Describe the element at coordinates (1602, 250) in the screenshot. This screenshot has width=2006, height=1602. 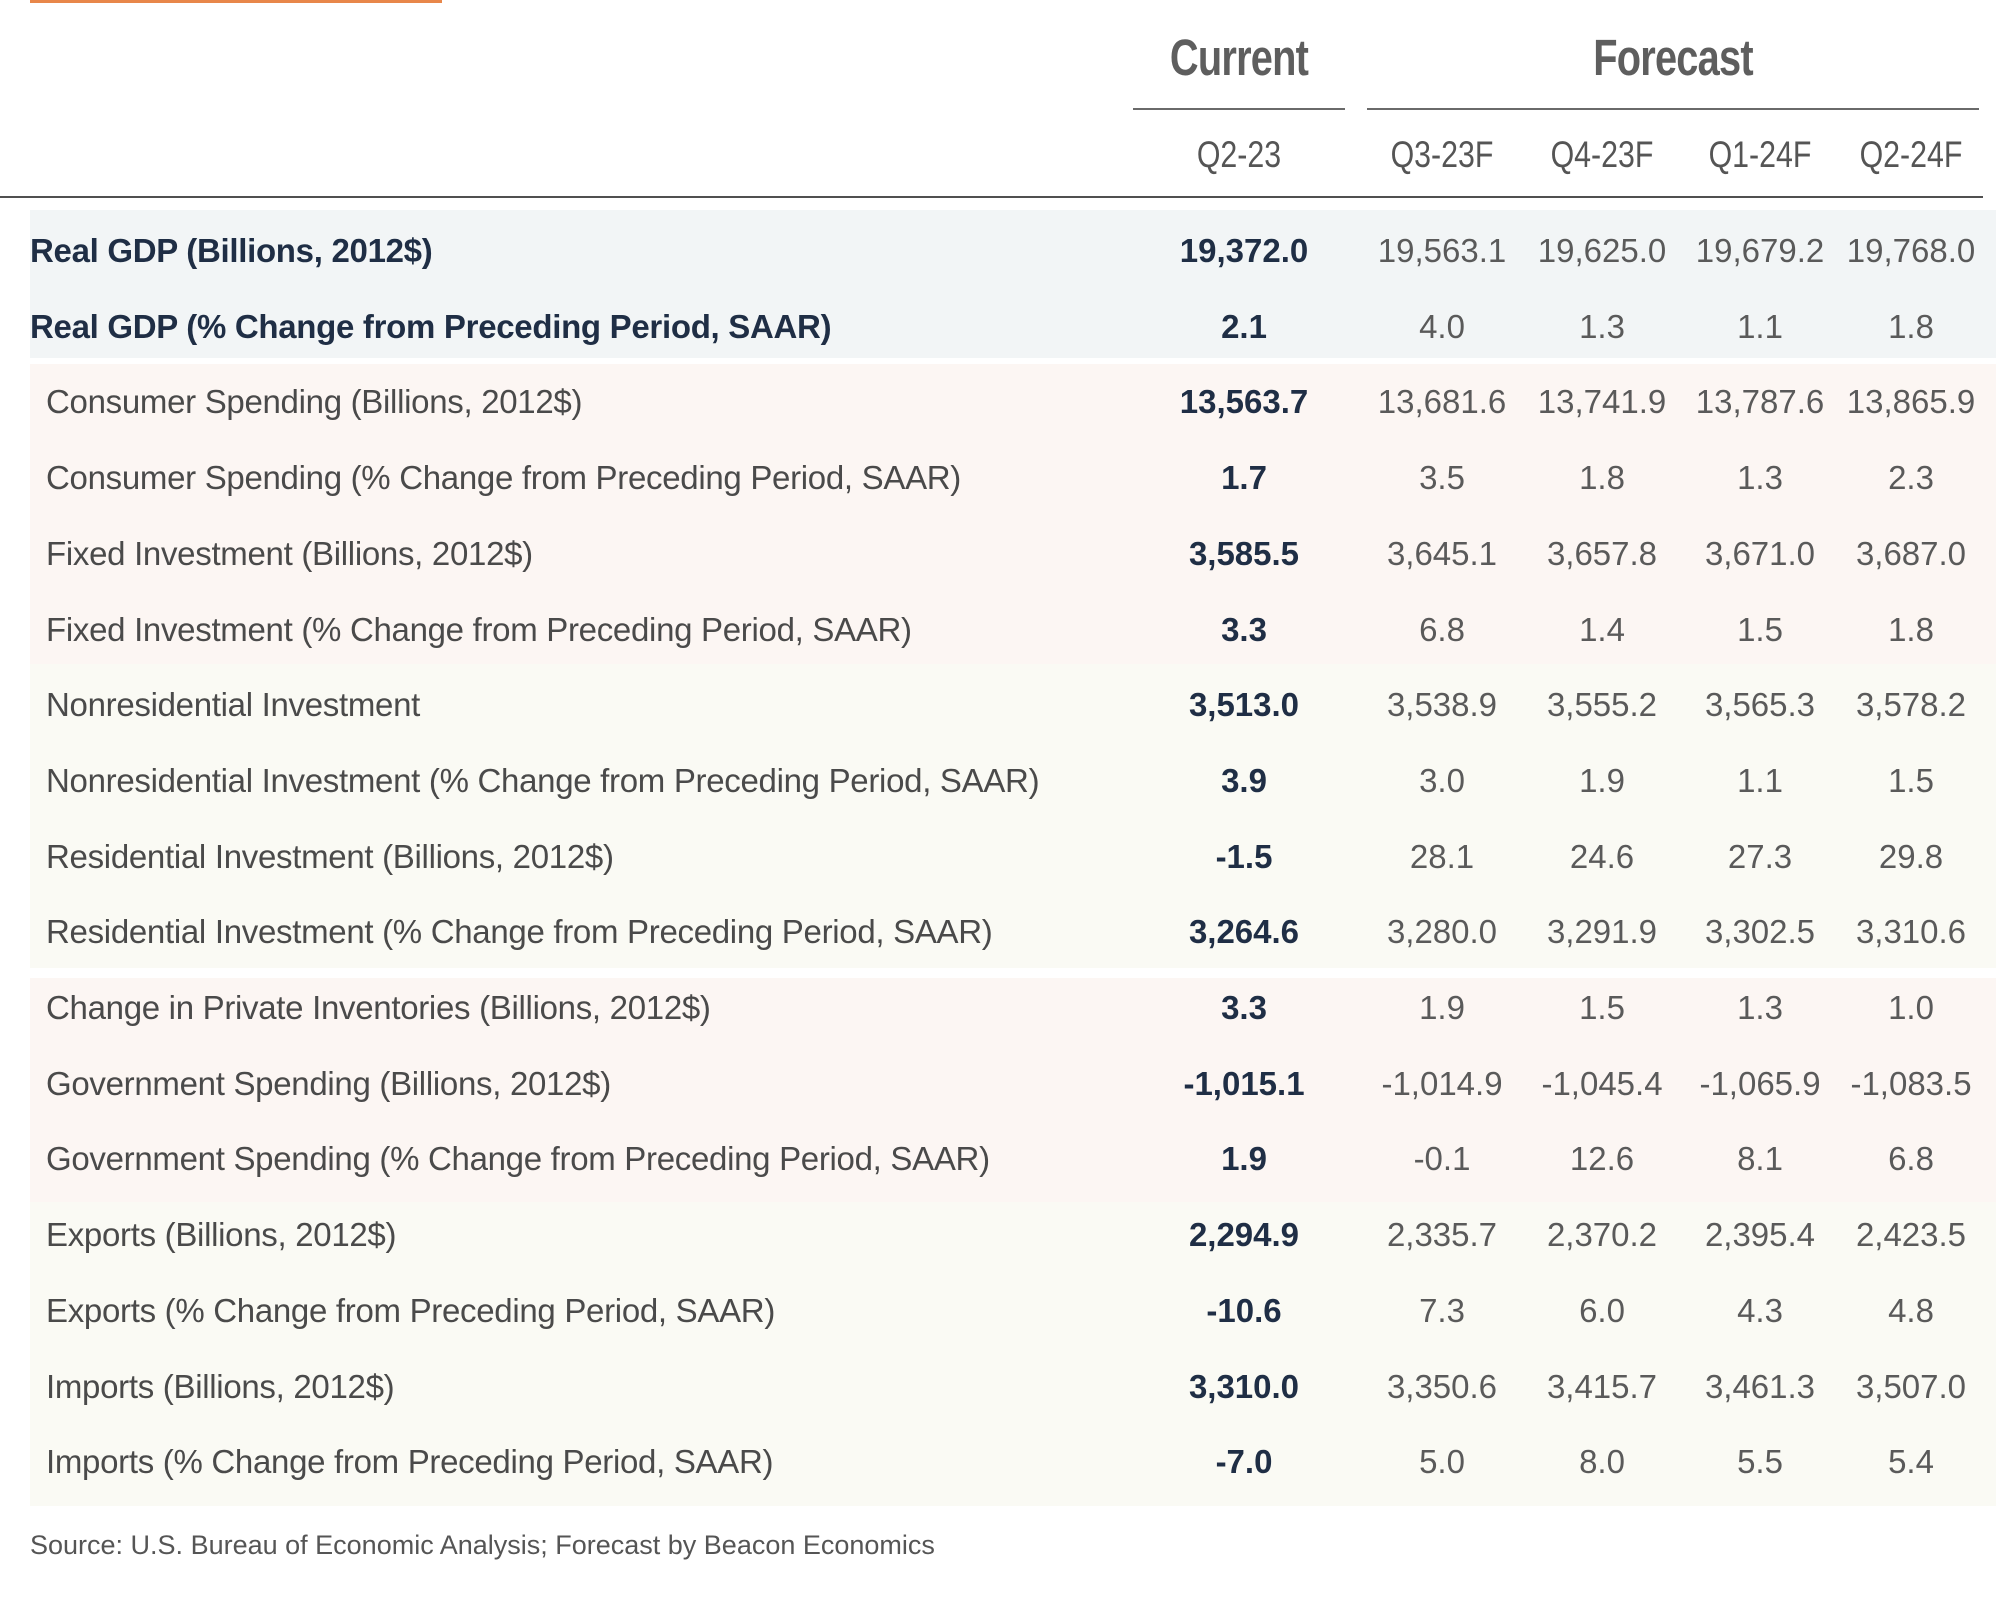
I see `forecast-value-cell: 19,625.0` at that location.